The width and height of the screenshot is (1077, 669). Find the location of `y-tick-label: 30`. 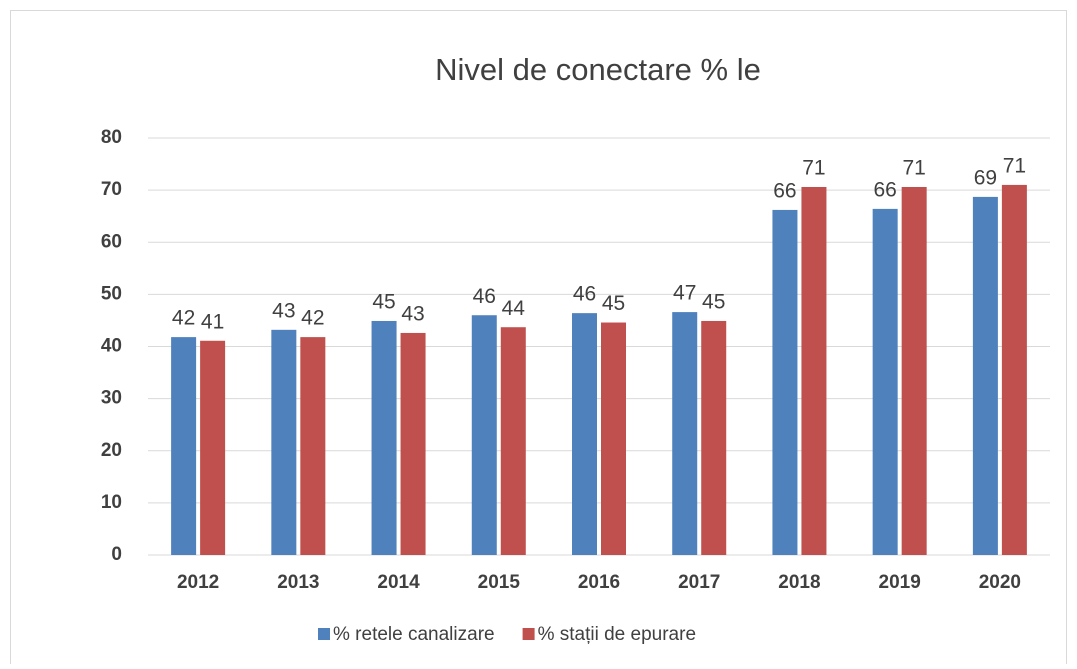

y-tick-label: 30 is located at coordinates (111, 398).